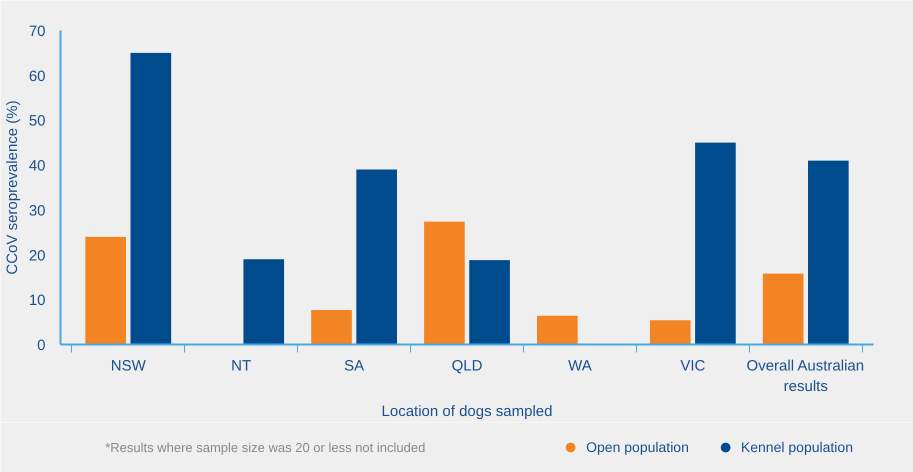 This screenshot has width=913, height=472. Describe the element at coordinates (37, 211) in the screenshot. I see `y-tick-label: 30` at that location.